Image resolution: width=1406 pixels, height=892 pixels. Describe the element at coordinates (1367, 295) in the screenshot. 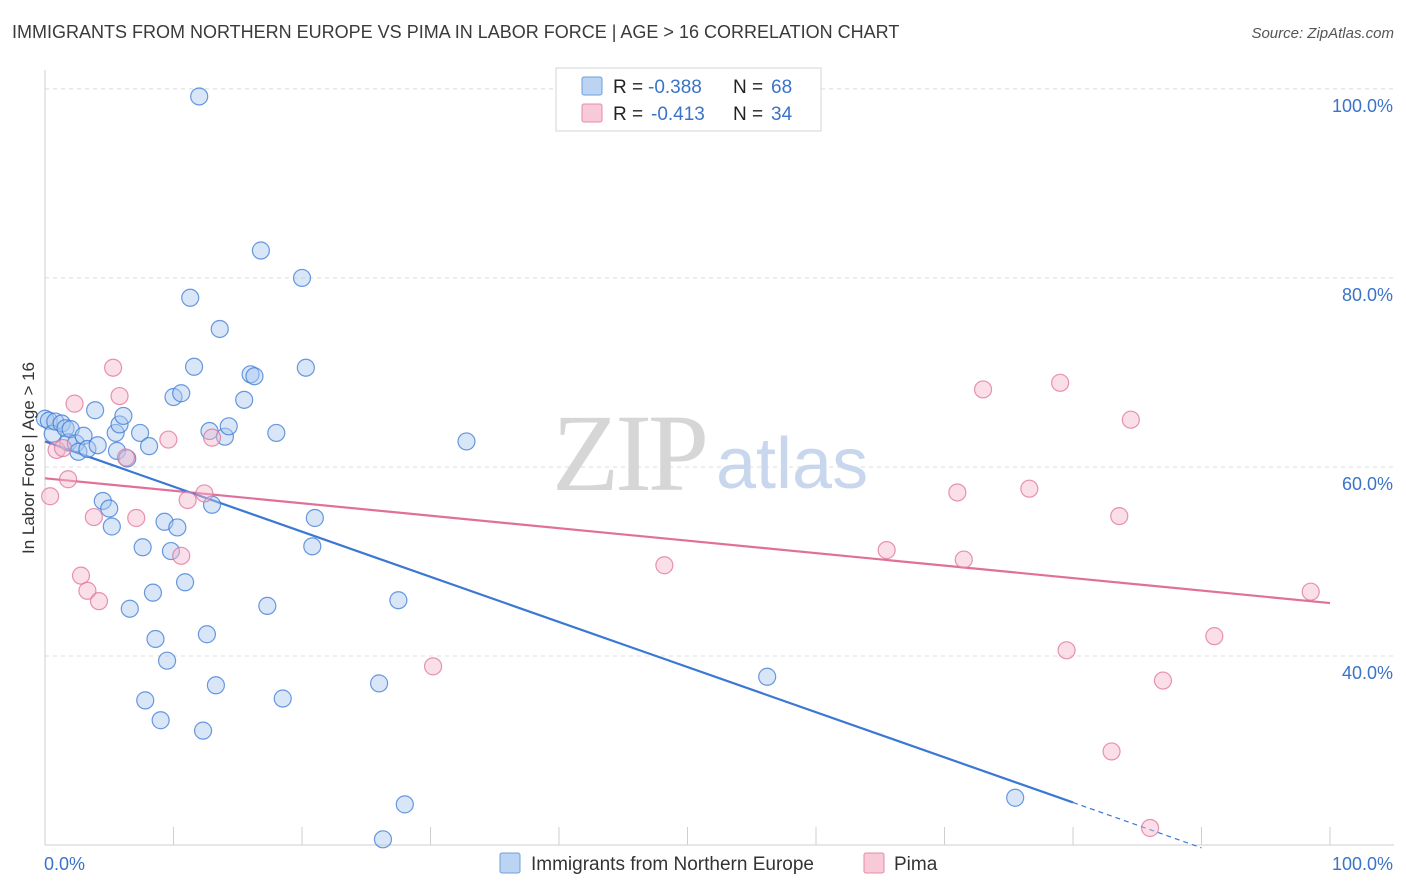

I see `y-tick-label-2: 80.0%` at that location.